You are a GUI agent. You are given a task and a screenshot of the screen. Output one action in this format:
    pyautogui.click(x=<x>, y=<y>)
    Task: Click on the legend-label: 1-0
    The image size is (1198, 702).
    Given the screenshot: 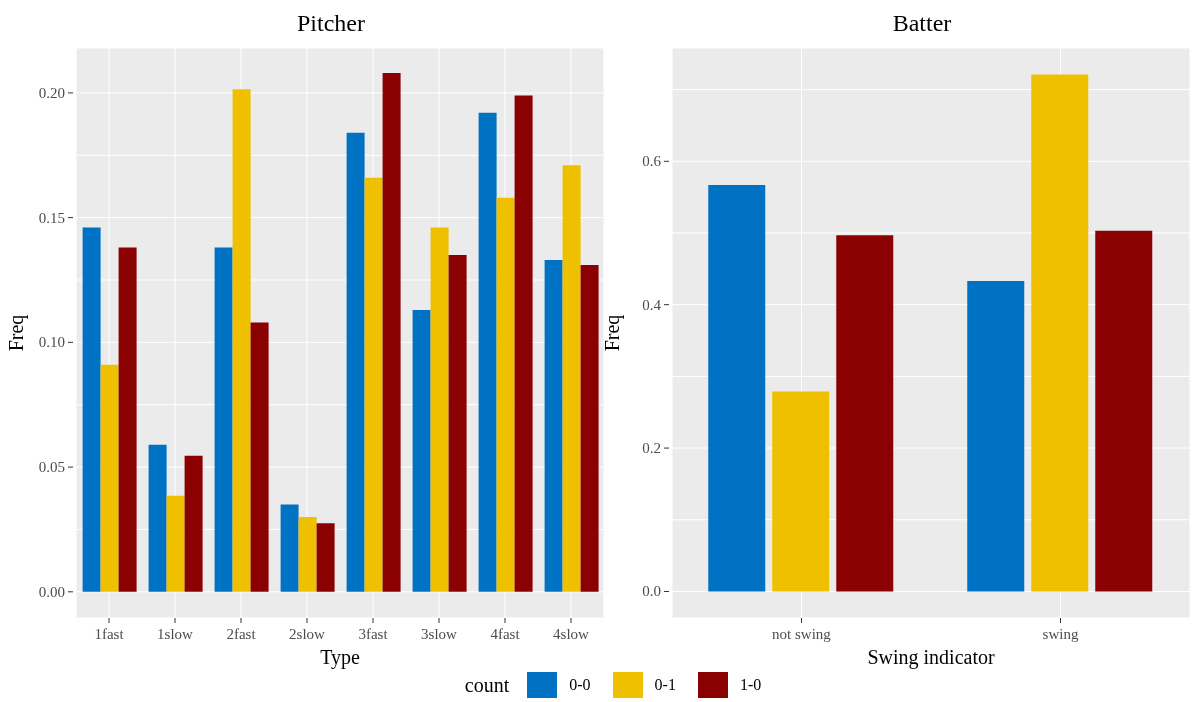 What is the action you would take?
    pyautogui.click(x=750, y=685)
    